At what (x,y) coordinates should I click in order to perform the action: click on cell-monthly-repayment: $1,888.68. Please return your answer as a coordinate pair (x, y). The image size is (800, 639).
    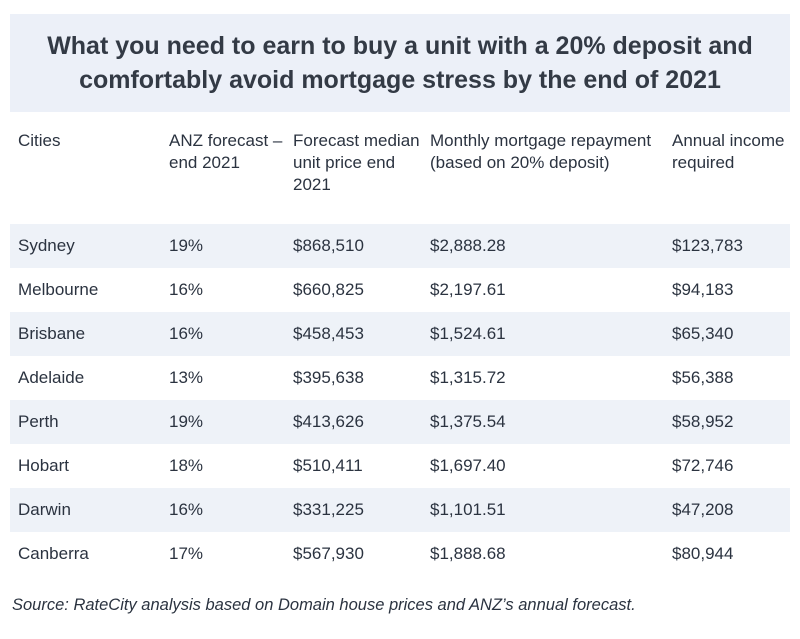
    Looking at the image, I should click on (543, 554).